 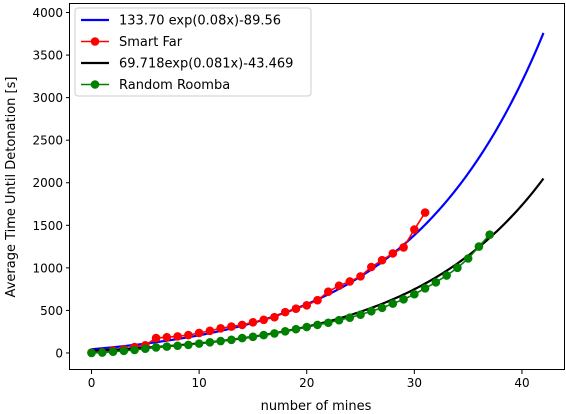 I want to click on legend-item: Random Roomba, so click(x=155, y=85).